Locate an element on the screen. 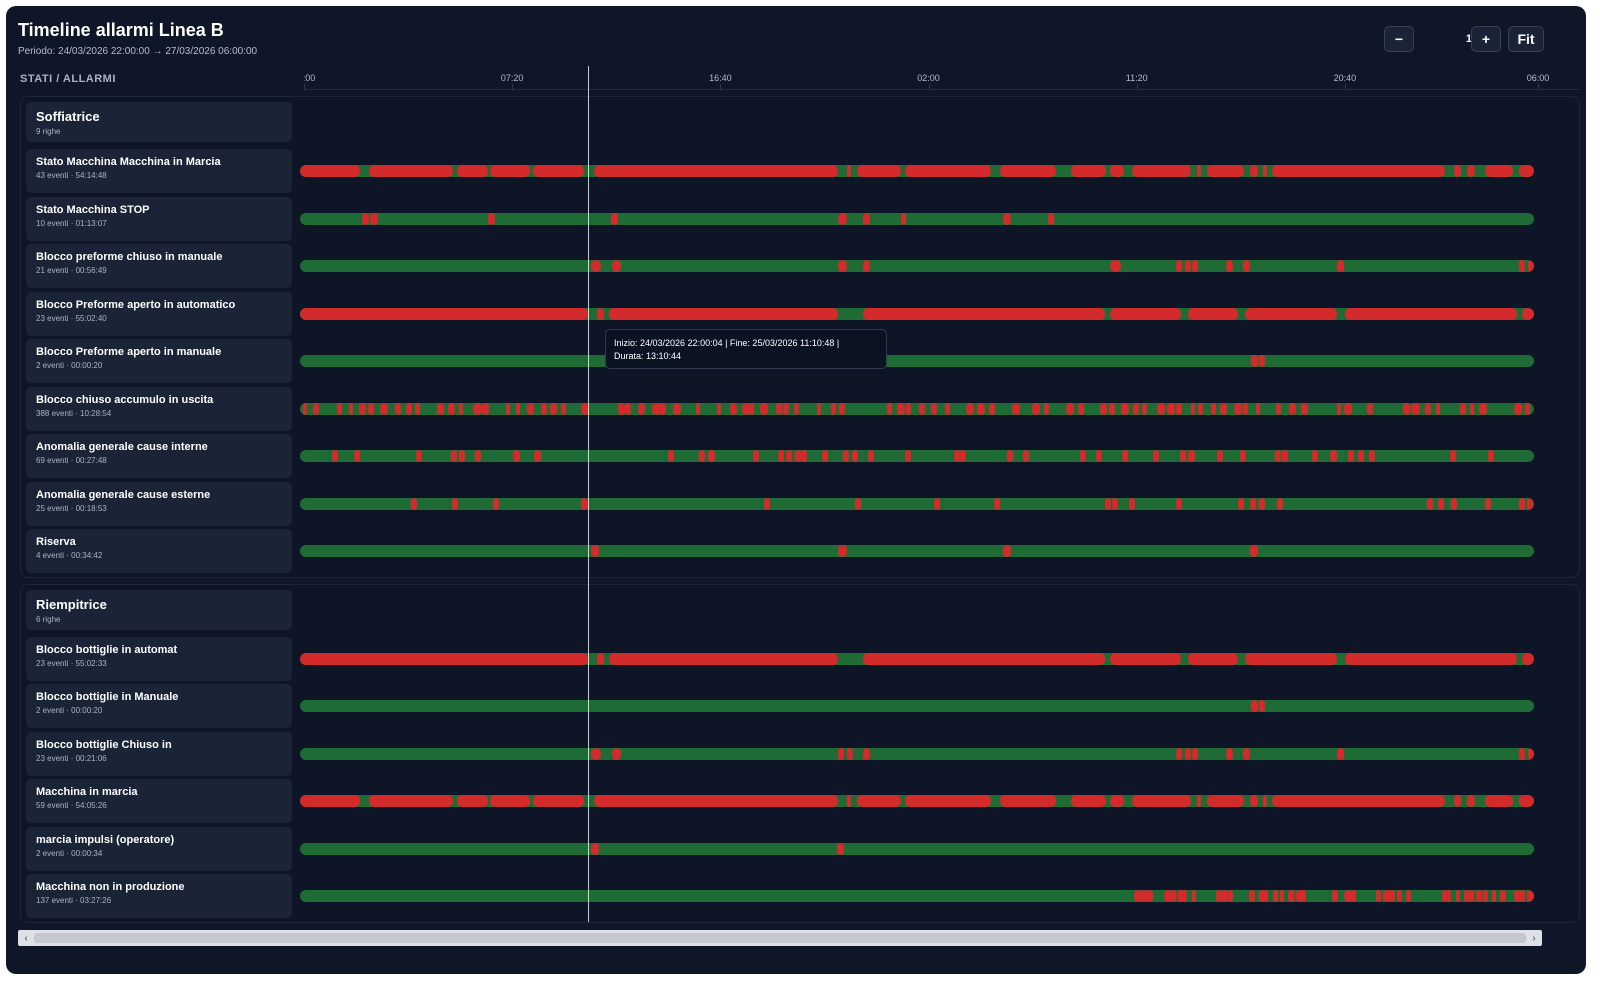  scroll-right-icon: › is located at coordinates (1534, 938).